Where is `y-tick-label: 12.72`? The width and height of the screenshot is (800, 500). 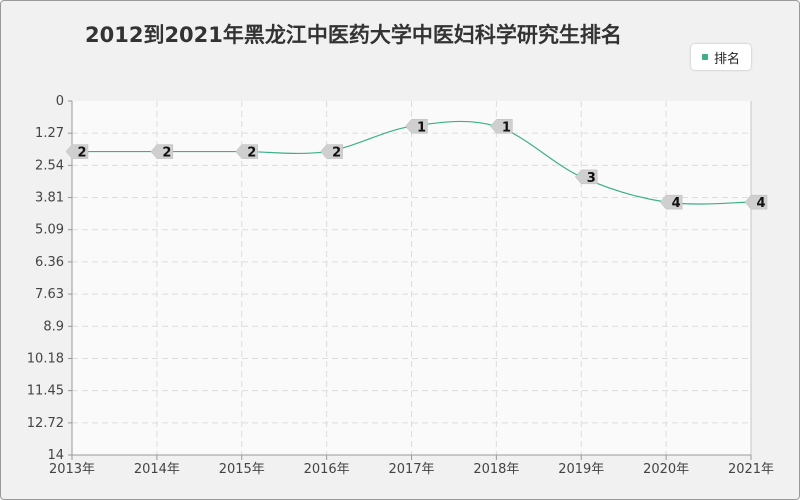 y-tick-label: 12.72 is located at coordinates (45, 423).